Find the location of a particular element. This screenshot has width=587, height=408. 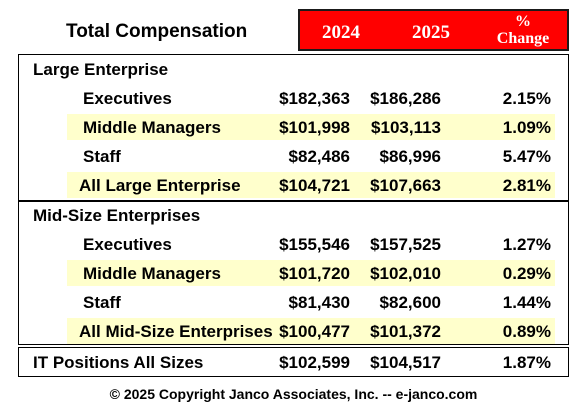

table-row: Middle Managers $101,998 $103,113 1.09% is located at coordinates (311, 127).